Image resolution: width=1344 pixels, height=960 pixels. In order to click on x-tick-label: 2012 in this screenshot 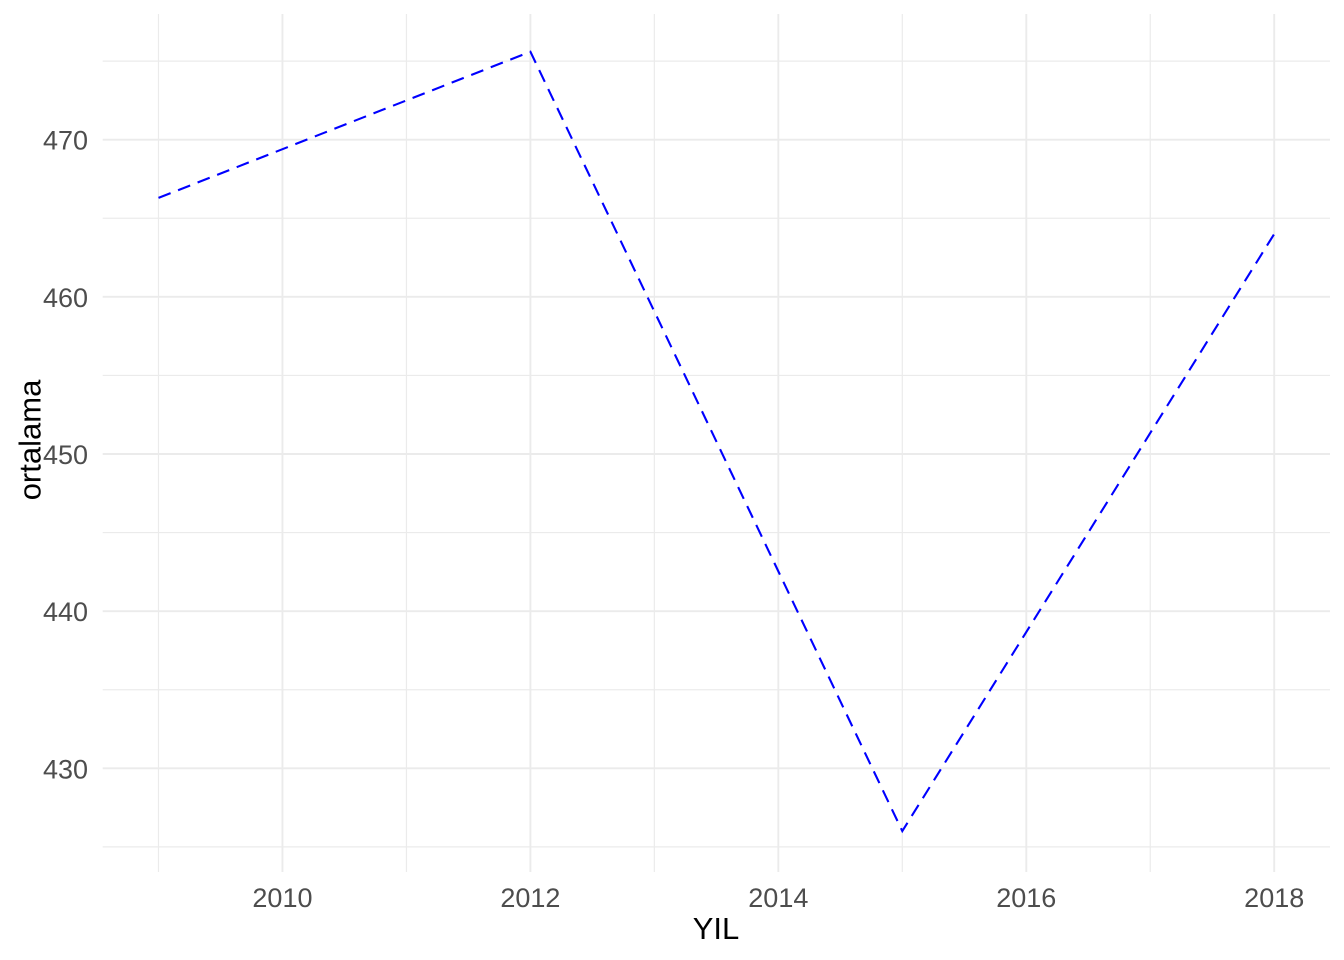, I will do `click(530, 898)`.